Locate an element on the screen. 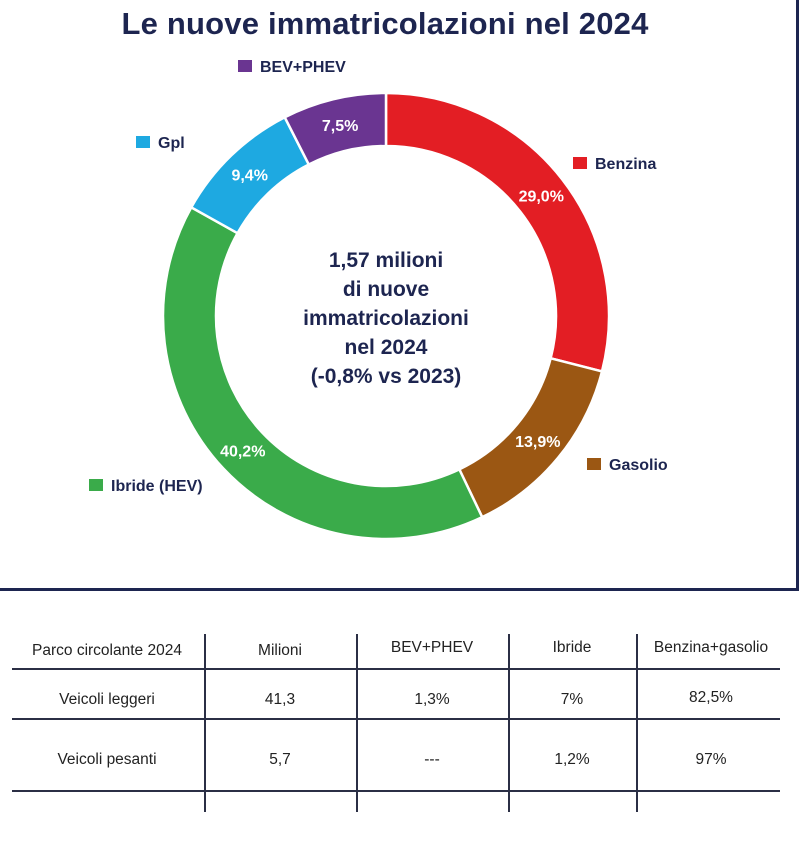  slice-label-bev-phev: 7,5% is located at coordinates (340, 126).